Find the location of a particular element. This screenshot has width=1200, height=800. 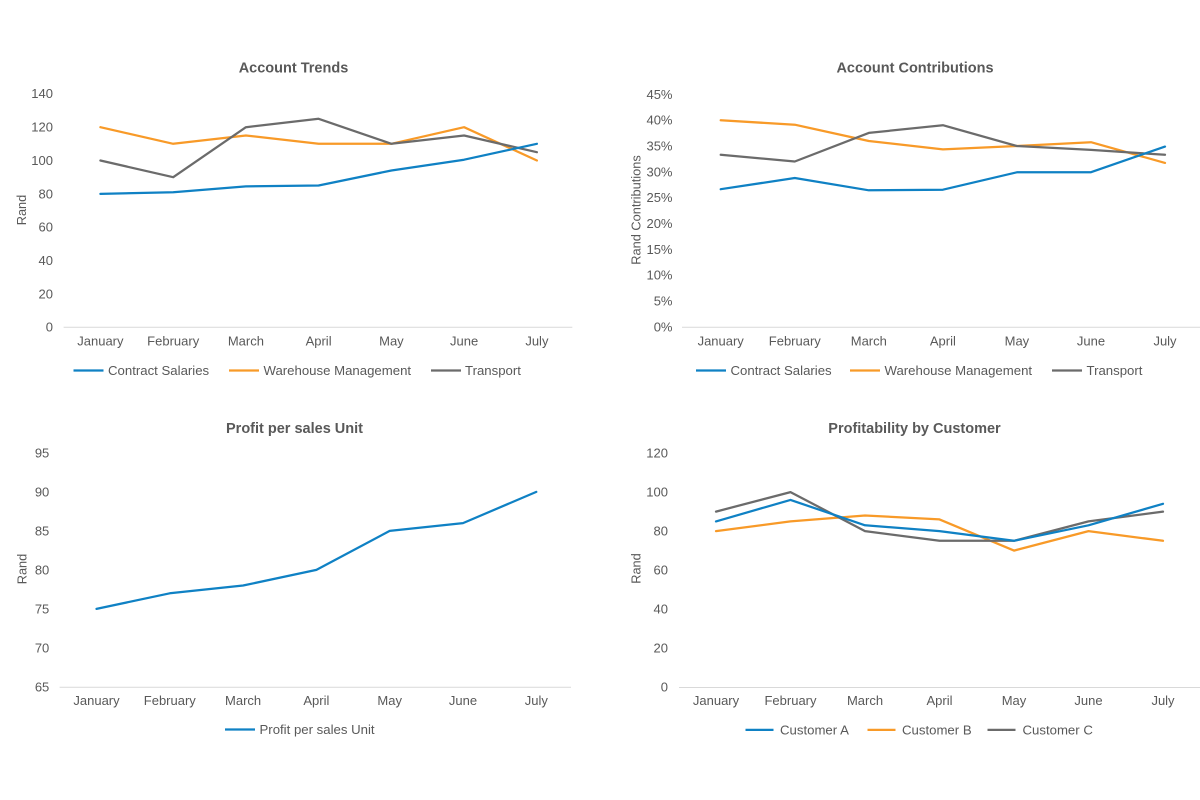

svg-text: 70 is located at coordinates (42, 647).